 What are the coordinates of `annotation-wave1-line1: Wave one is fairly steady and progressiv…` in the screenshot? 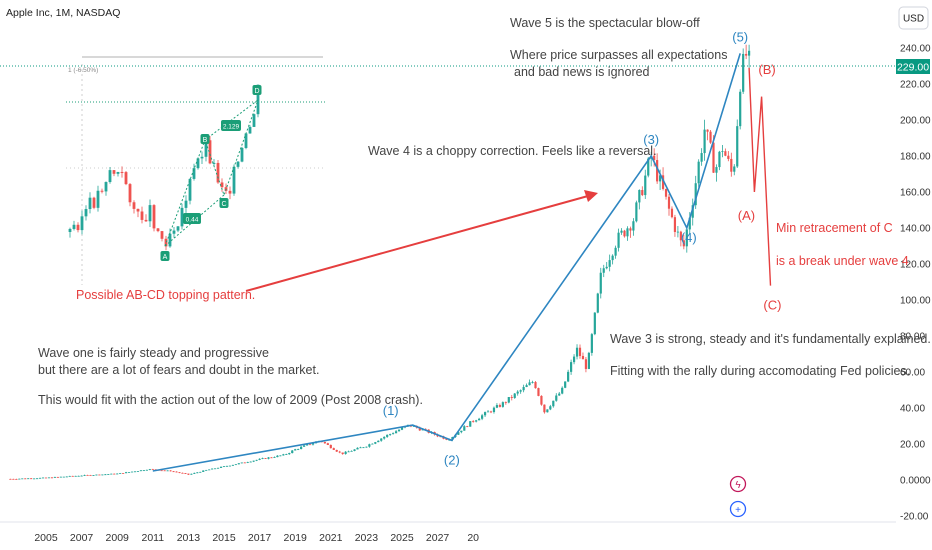 It's located at (153, 353).